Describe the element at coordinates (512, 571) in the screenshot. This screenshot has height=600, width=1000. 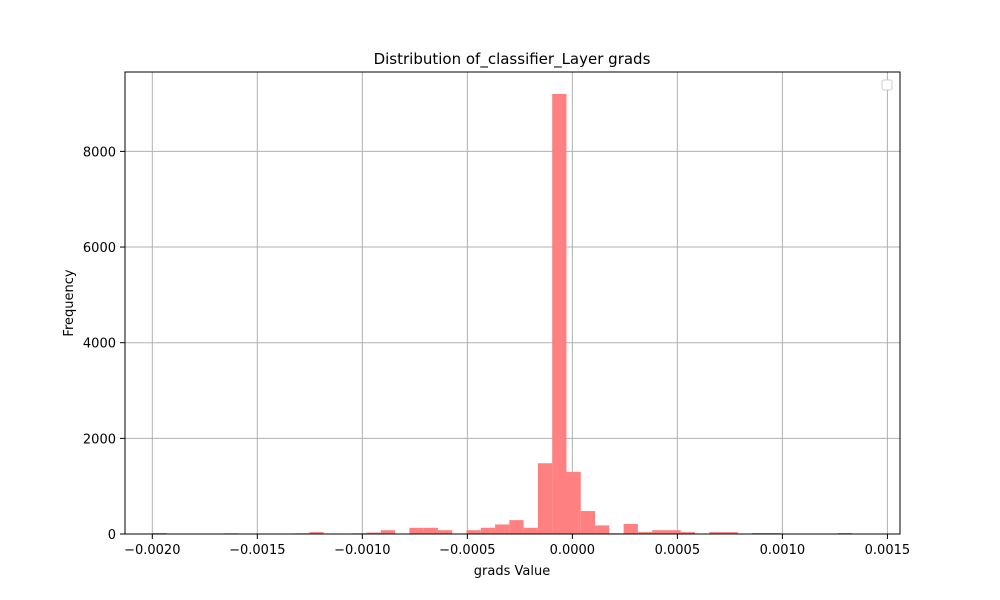
I see `x-axis-label: grads Value` at that location.